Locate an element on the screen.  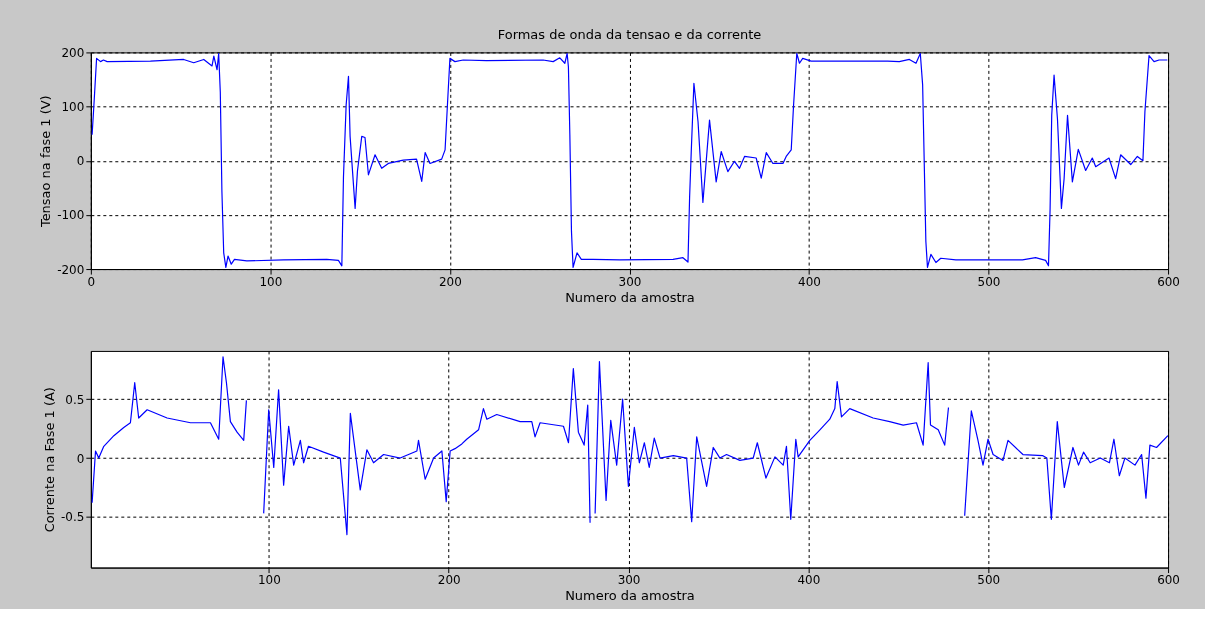
y-tick-label: 0.5 is located at coordinates (75, 399).